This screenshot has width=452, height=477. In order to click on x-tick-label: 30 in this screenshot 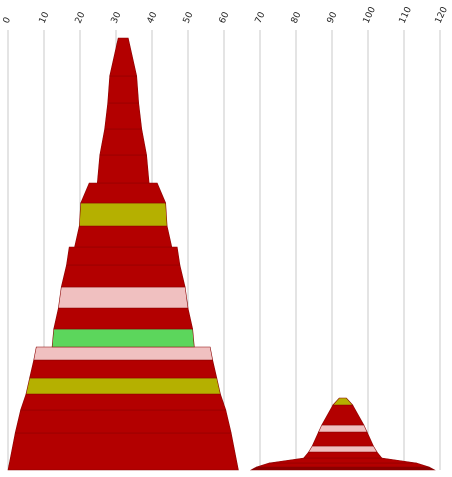, I will do `click(117, 17)`.